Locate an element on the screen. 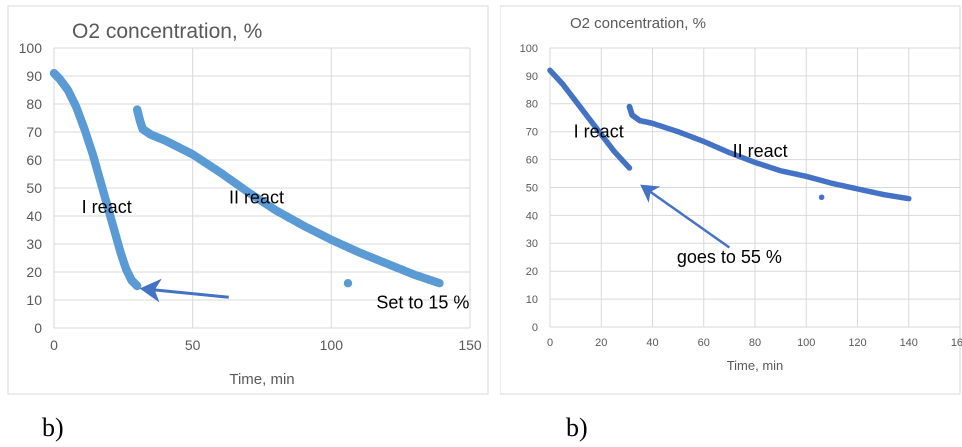  x-tick-label: 80 is located at coordinates (755, 343).